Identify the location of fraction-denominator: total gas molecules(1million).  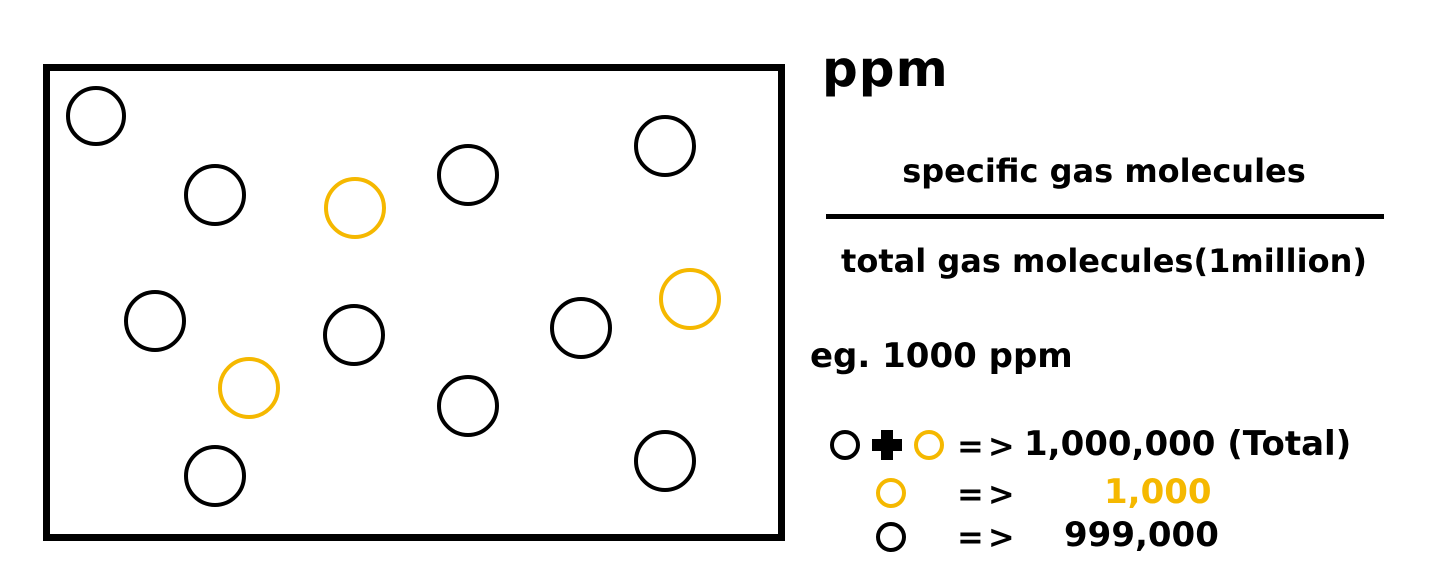
(1104, 261).